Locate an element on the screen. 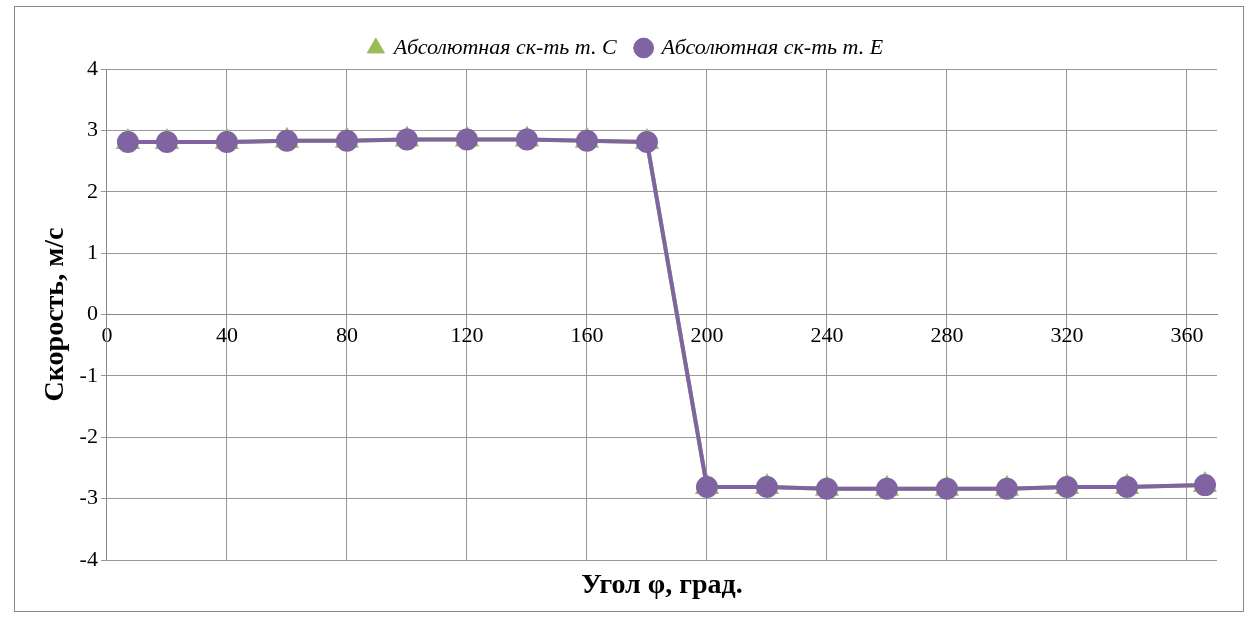 The width and height of the screenshot is (1257, 619). x-tick-label: 360 is located at coordinates (1187, 335).